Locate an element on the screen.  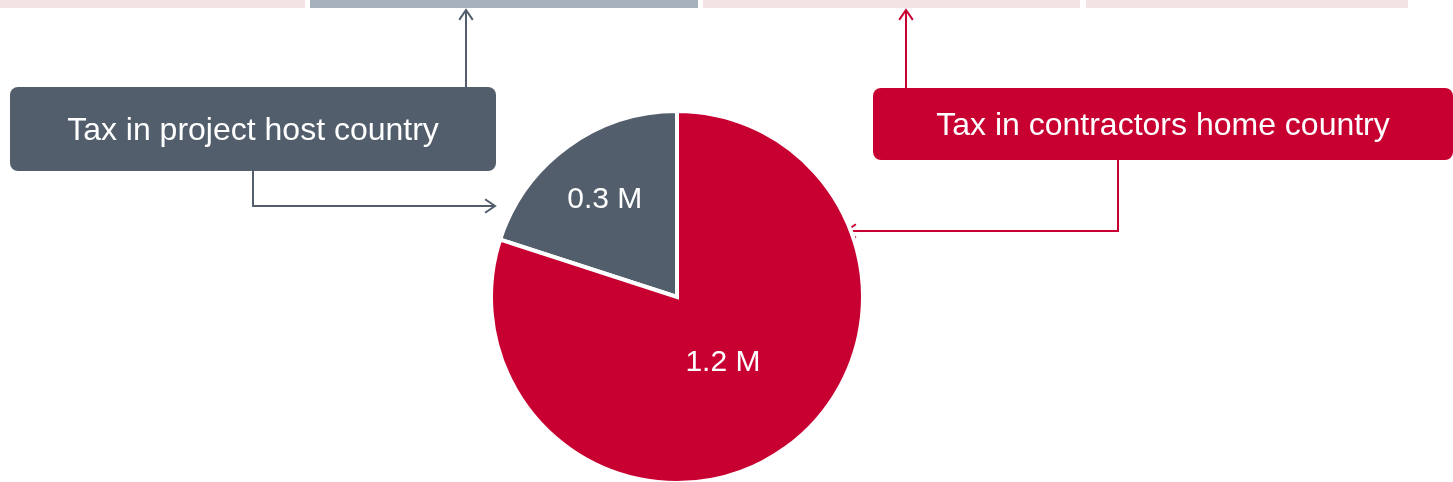
data-label: 1.2 M is located at coordinates (723, 360).